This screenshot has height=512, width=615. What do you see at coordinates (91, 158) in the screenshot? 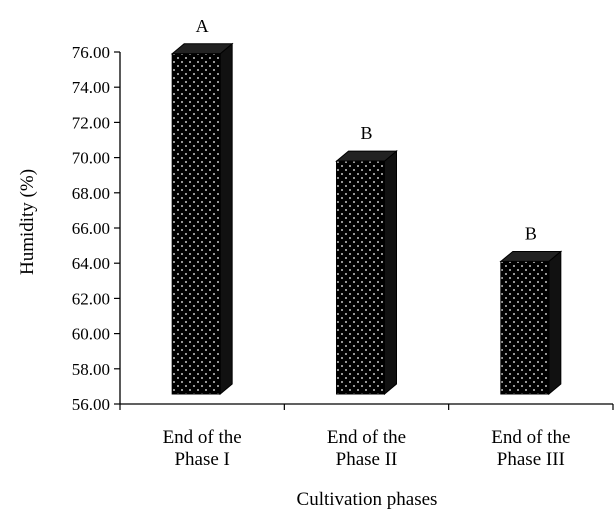
I see `y-tick-label: 70.00` at bounding box center [91, 158].